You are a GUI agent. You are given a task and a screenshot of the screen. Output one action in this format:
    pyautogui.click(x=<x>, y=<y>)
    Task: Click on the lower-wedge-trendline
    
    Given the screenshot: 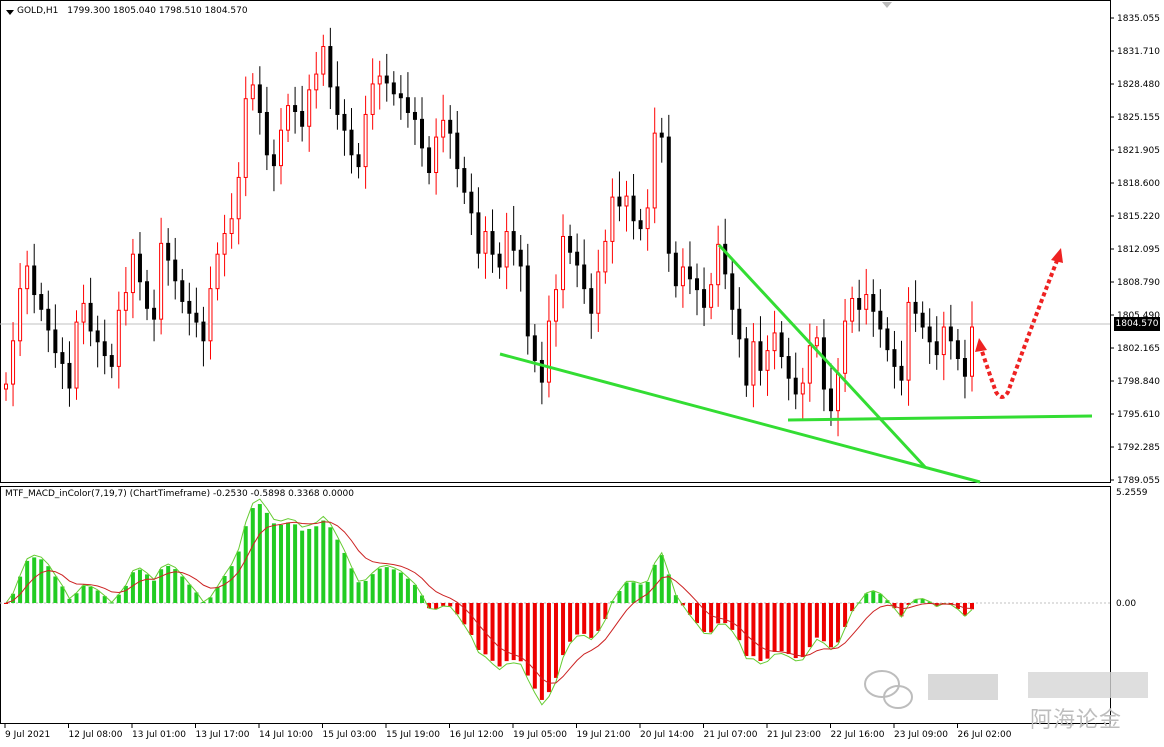 What is the action you would take?
    pyautogui.click(x=740, y=418)
    